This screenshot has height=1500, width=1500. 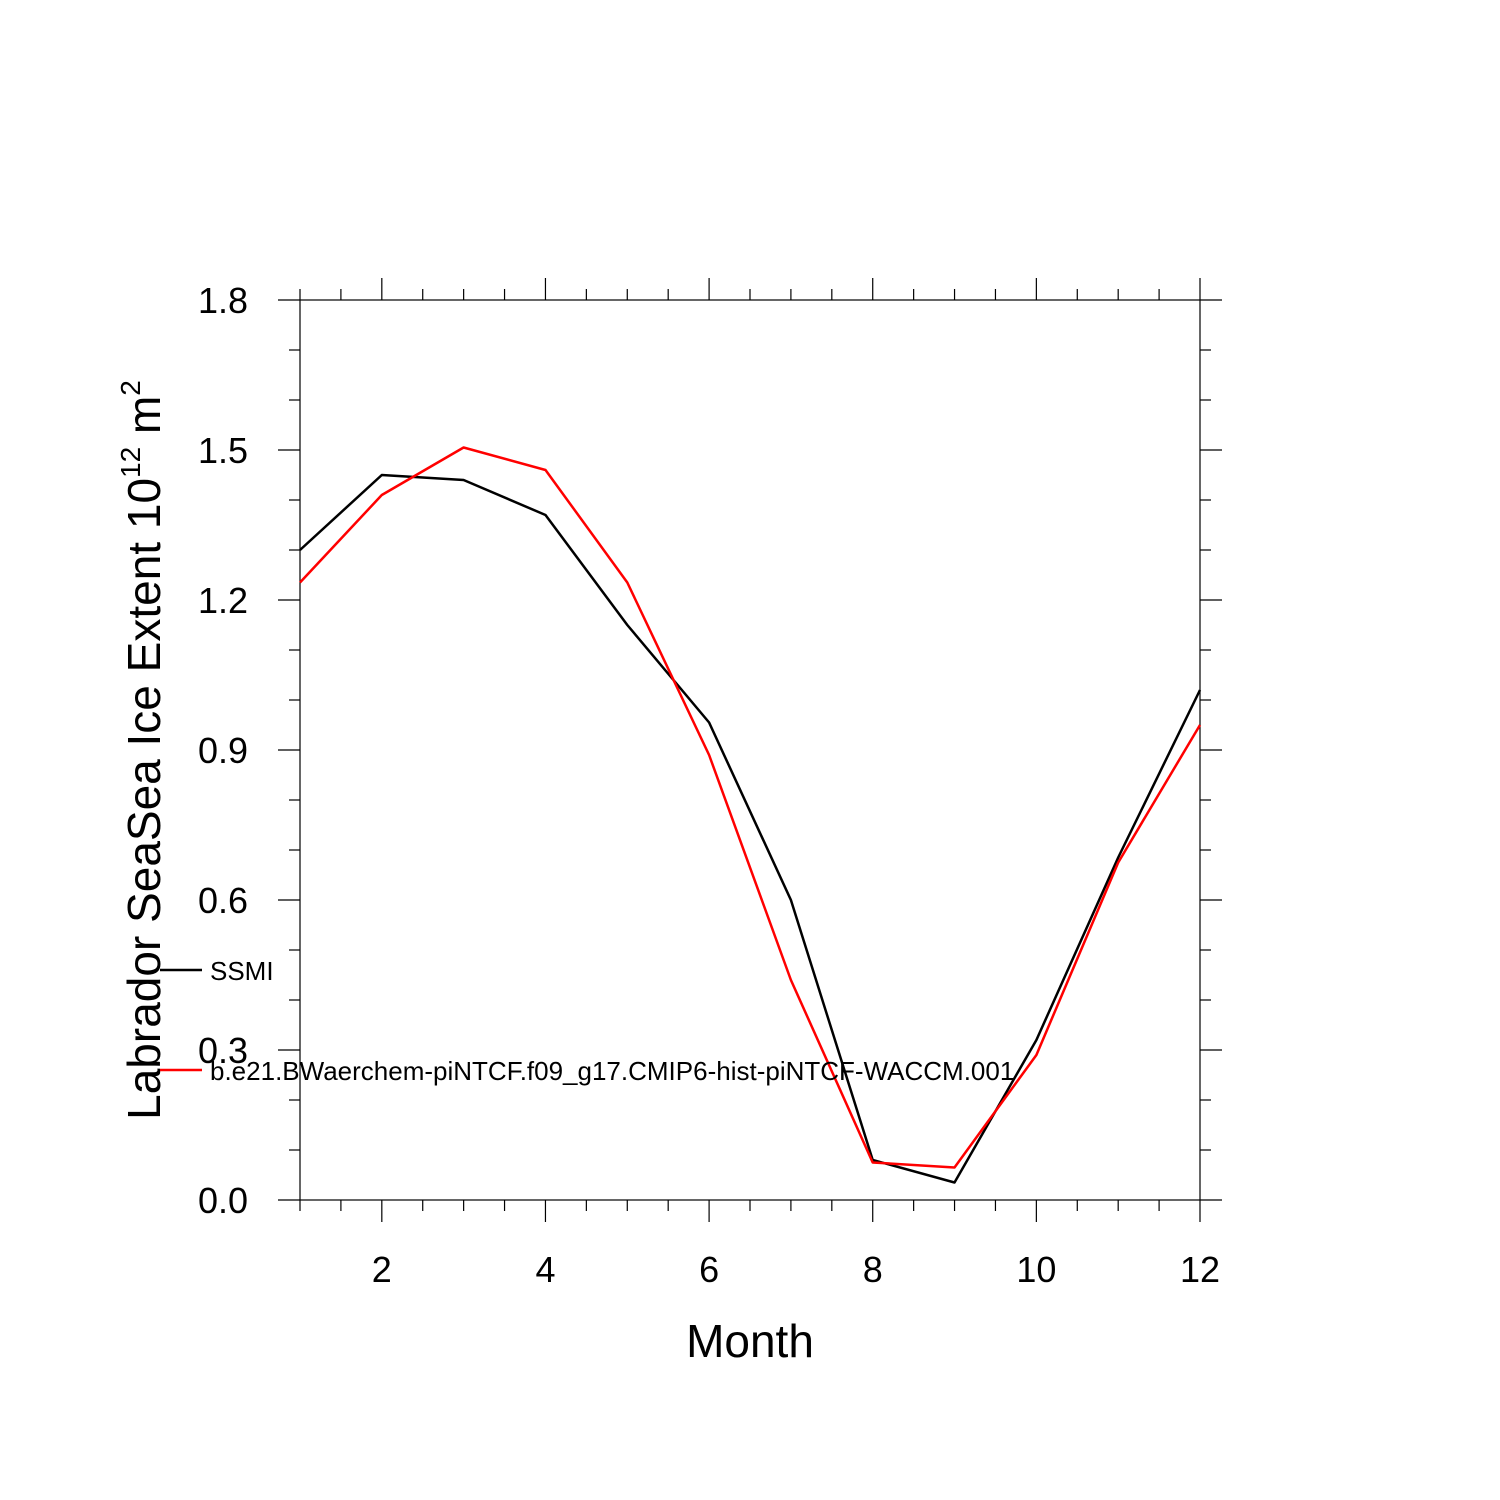 I want to click on y-axis-label-unit-exponent: 2, so click(x=130, y=388).